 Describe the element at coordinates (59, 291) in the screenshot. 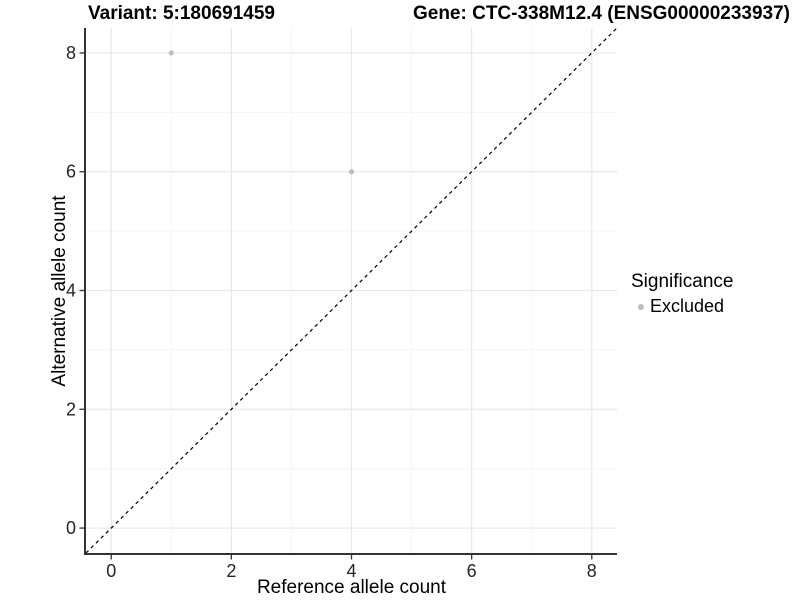

I see `y-axis-title: Alternative allele count` at that location.